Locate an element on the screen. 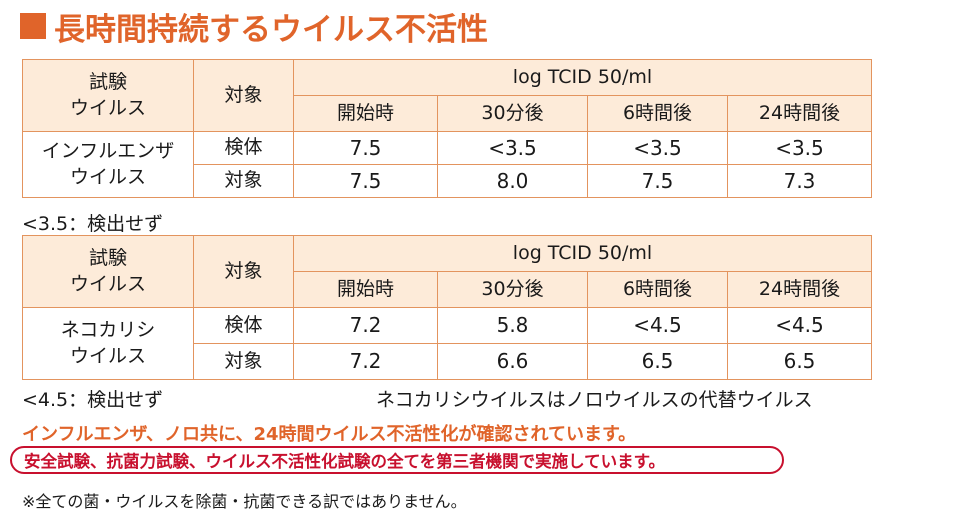 The image size is (969, 522). conclusion-text: インフルエンザ、ノロ共に、24時間ウイルス不活性化が確認されています。 is located at coordinates (329, 434).